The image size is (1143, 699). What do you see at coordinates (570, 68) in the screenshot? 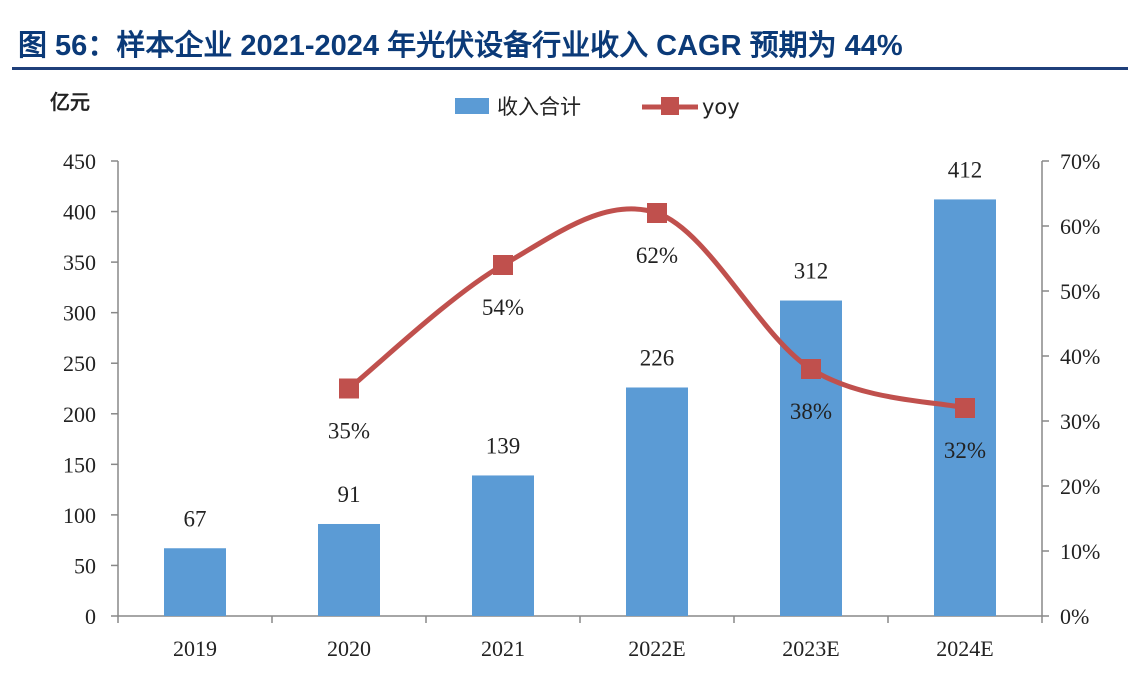
I see `title-rule` at bounding box center [570, 68].